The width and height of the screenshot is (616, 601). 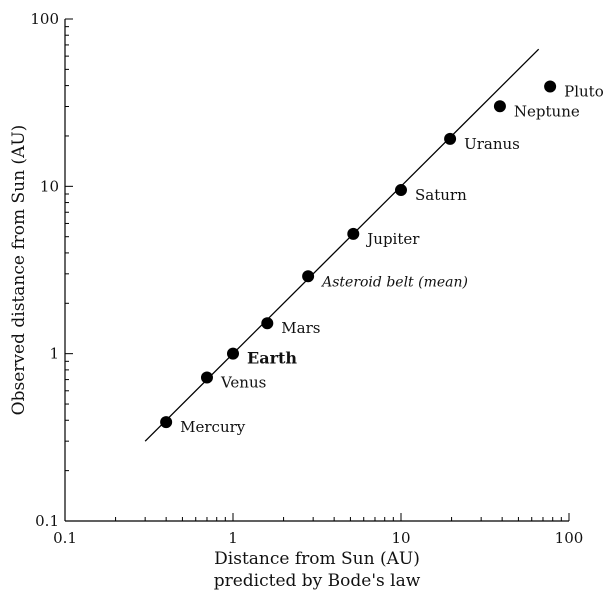 What do you see at coordinates (547, 111) in the screenshot?
I see `data-point-label: Neptune` at bounding box center [547, 111].